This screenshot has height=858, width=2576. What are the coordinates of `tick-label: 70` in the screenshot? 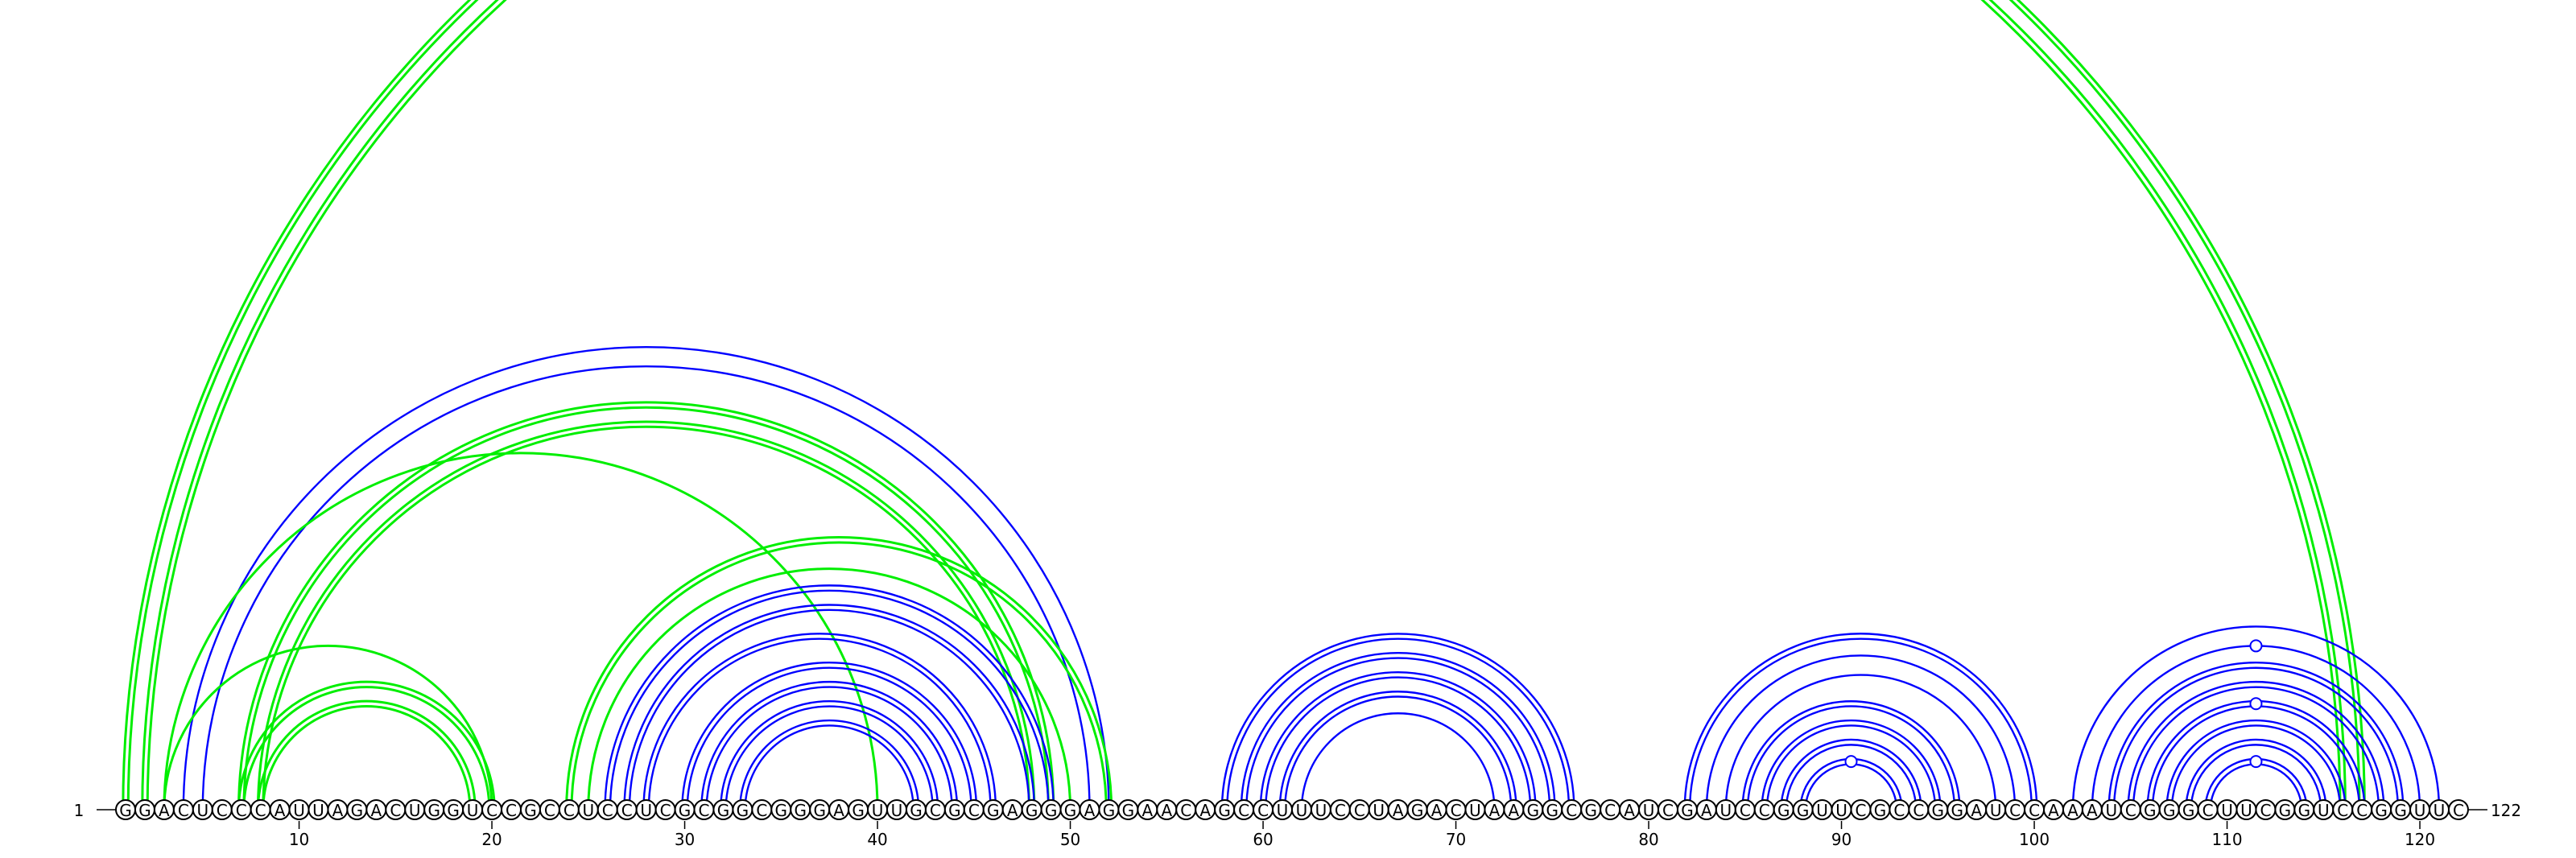 It's located at (1456, 839).